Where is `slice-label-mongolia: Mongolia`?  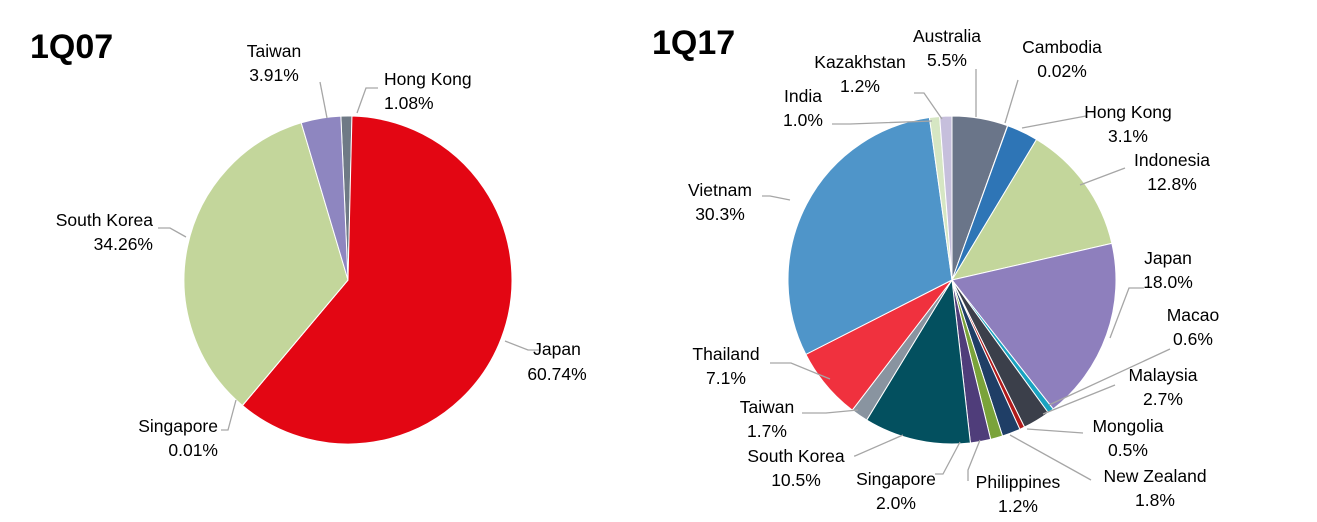
slice-label-mongolia: Mongolia is located at coordinates (1127, 426).